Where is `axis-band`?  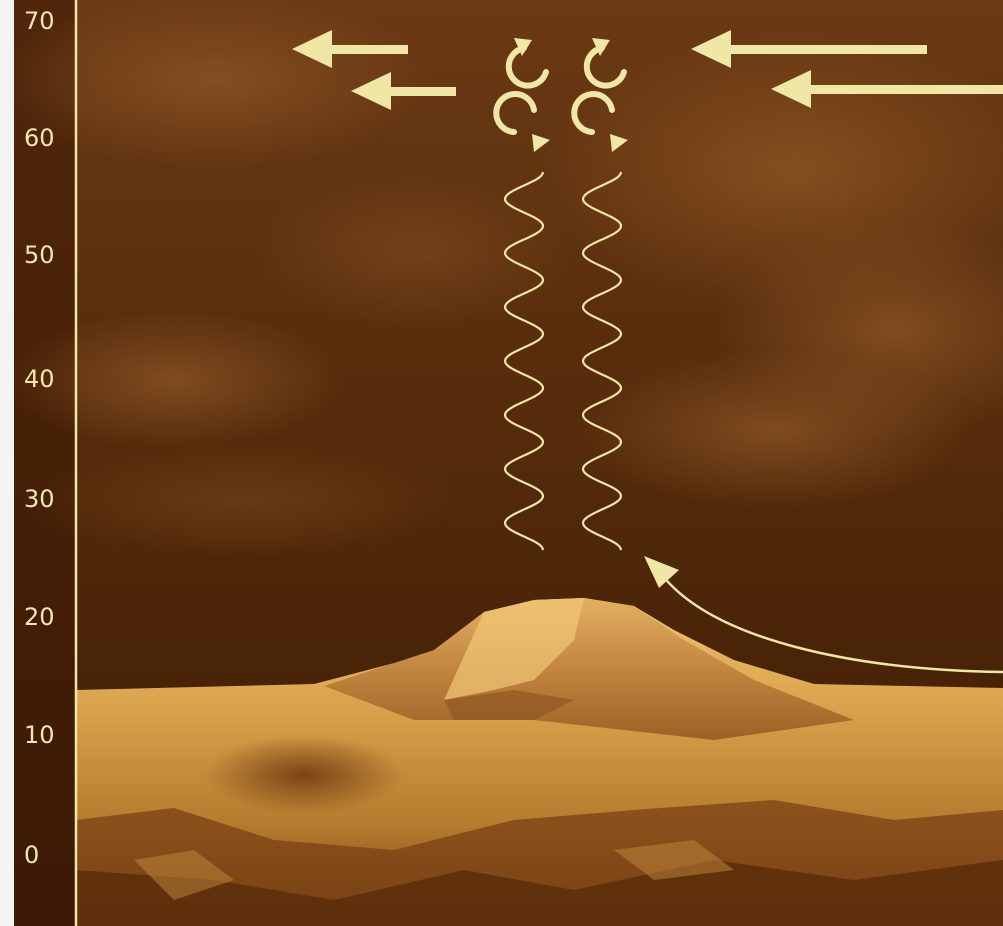 axis-band is located at coordinates (45, 463).